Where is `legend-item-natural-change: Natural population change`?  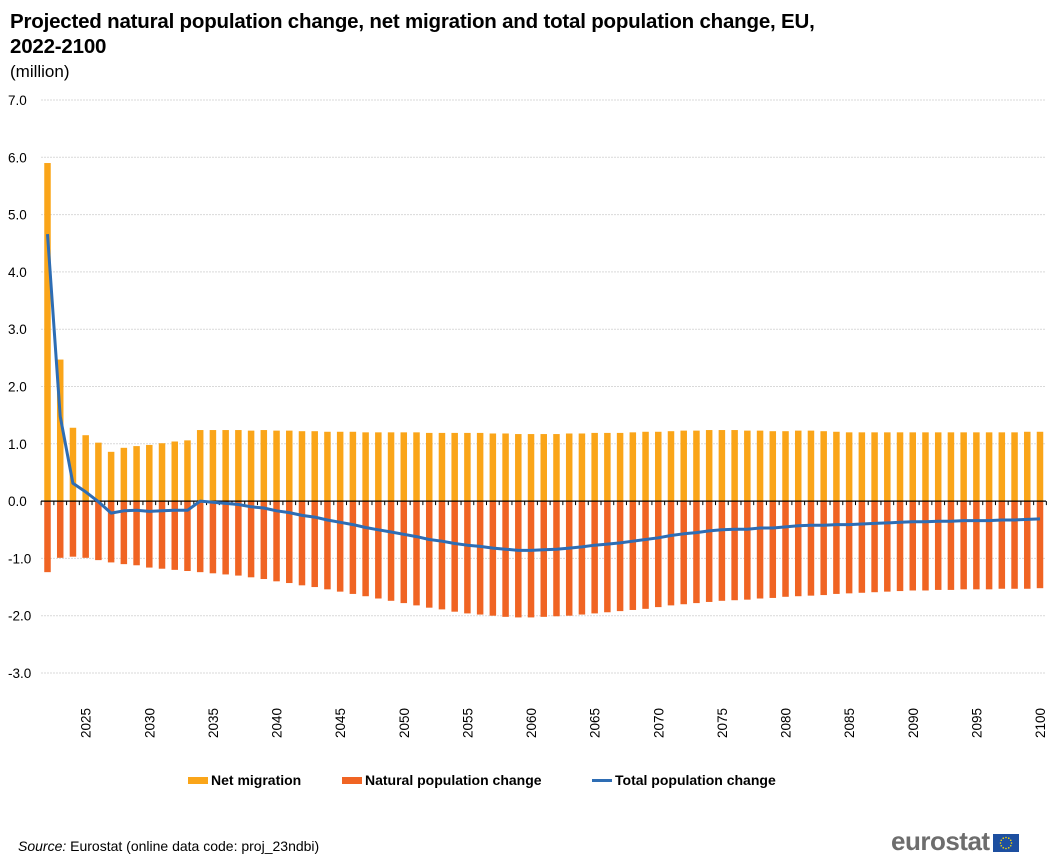
legend-item-natural-change: Natural population change is located at coordinates (442, 780).